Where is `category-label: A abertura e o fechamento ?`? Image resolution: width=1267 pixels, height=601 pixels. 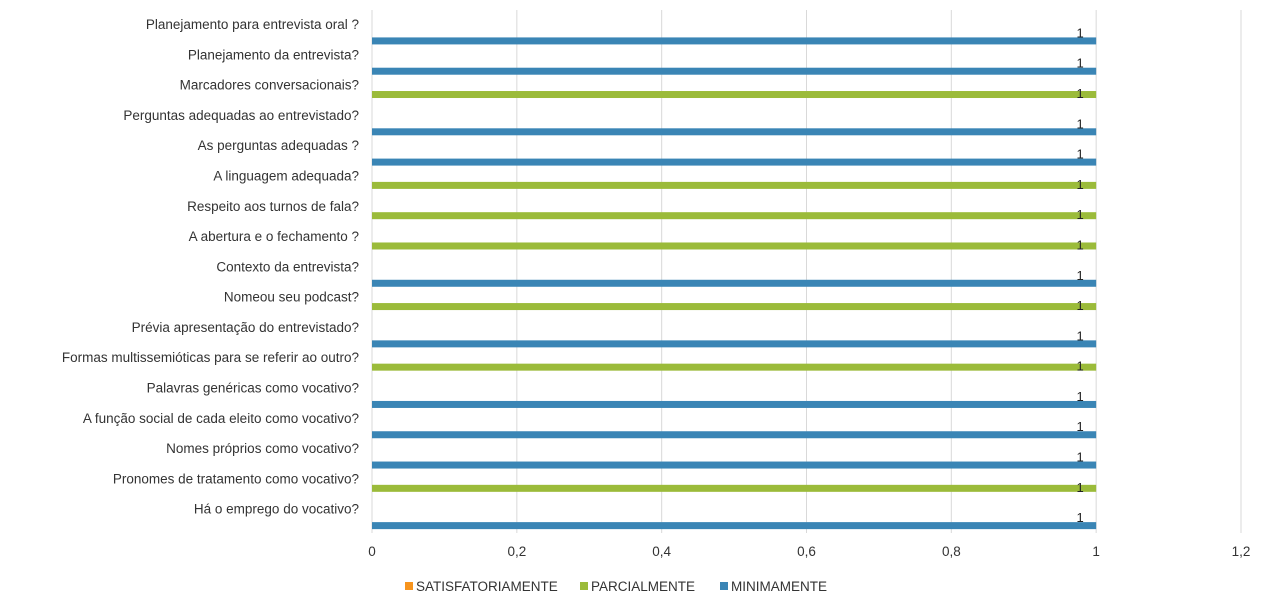
category-label: A abertura e o fechamento ? is located at coordinates (274, 236).